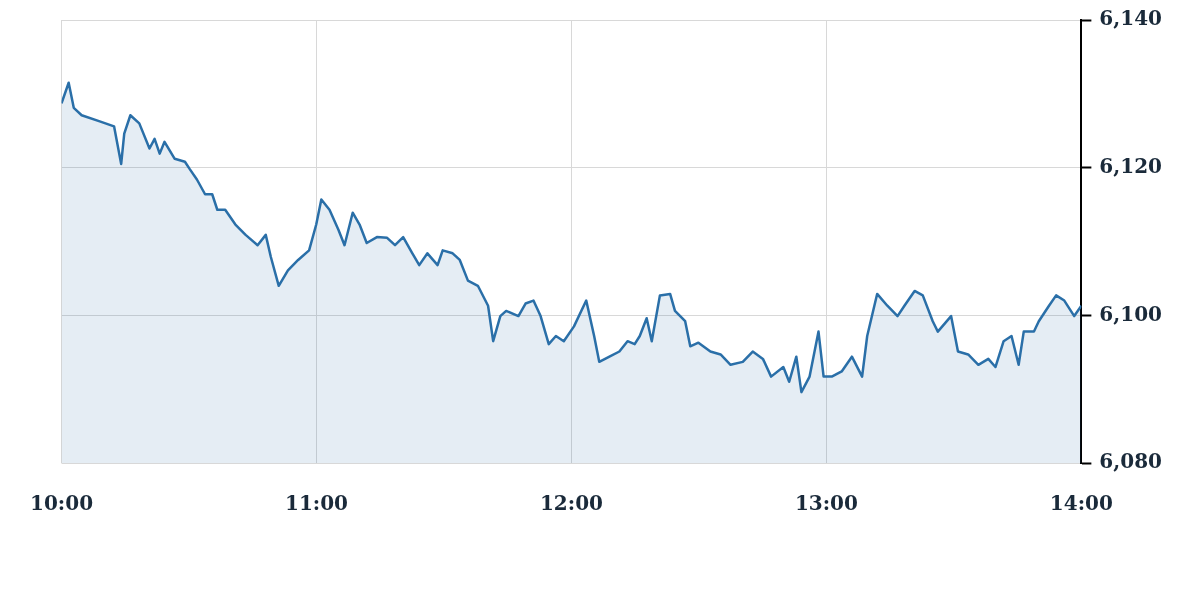 This screenshot has width=1200, height=607. I want to click on y-tick-label: 6,140, so click(1131, 18).